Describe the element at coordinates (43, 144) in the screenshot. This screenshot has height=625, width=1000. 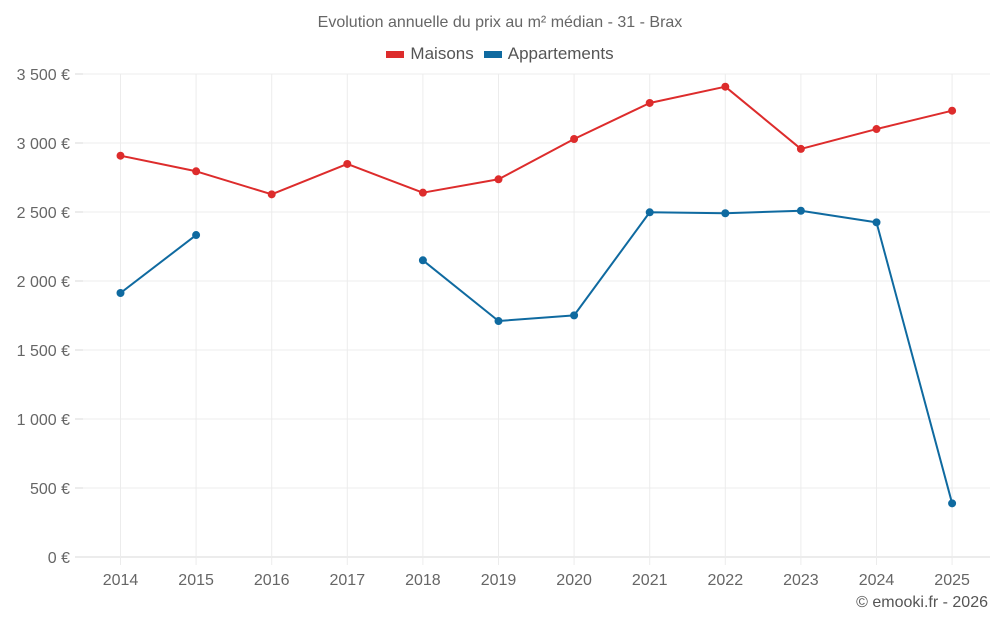
I see `y-tick-label: 3 000 €` at that location.